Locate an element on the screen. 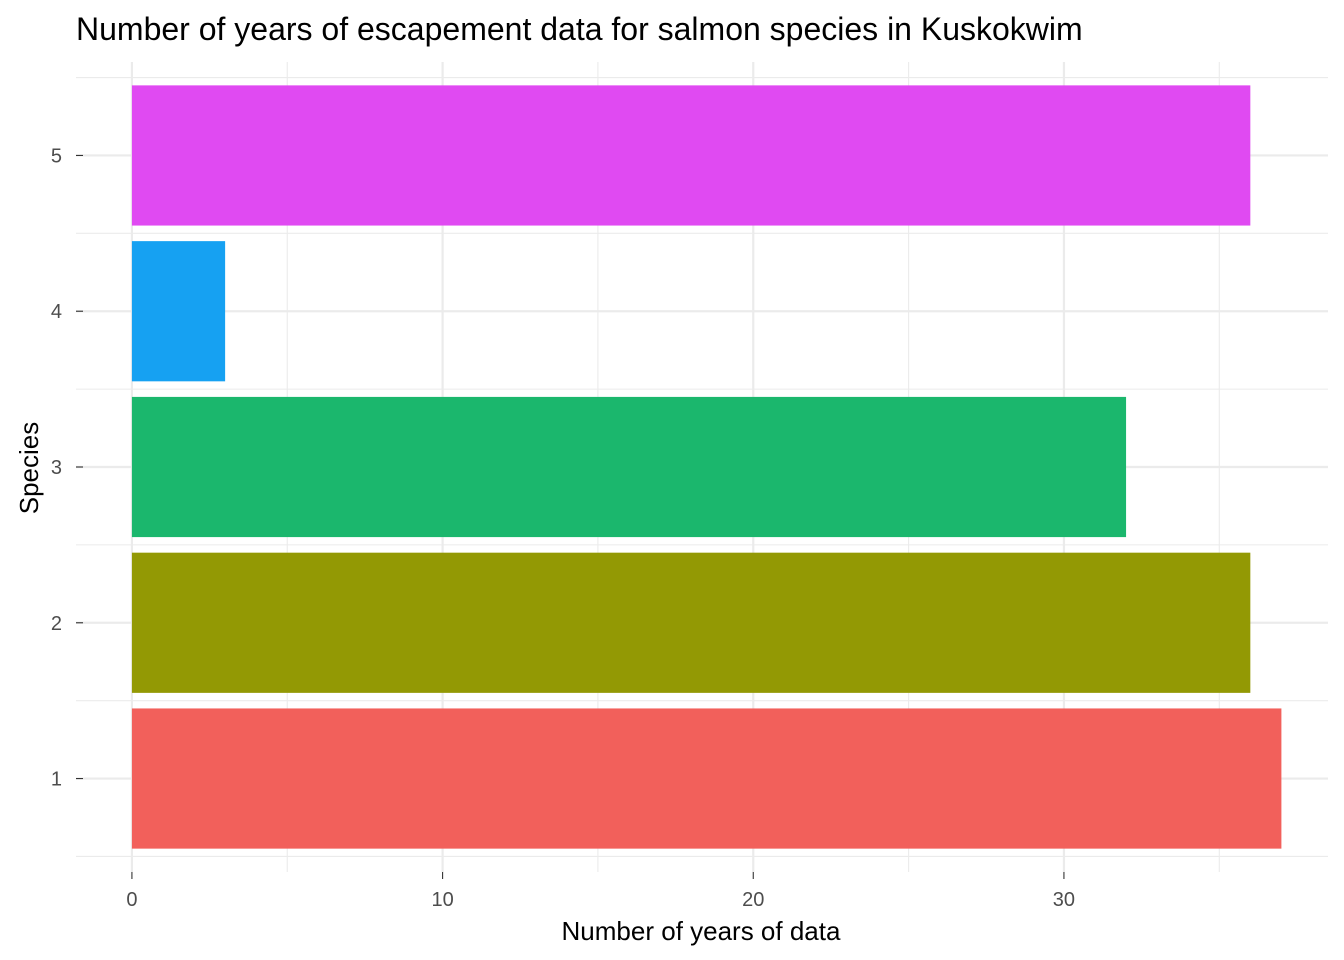 This screenshot has width=1344, height=960. x-tick-label: 20 is located at coordinates (753, 900).